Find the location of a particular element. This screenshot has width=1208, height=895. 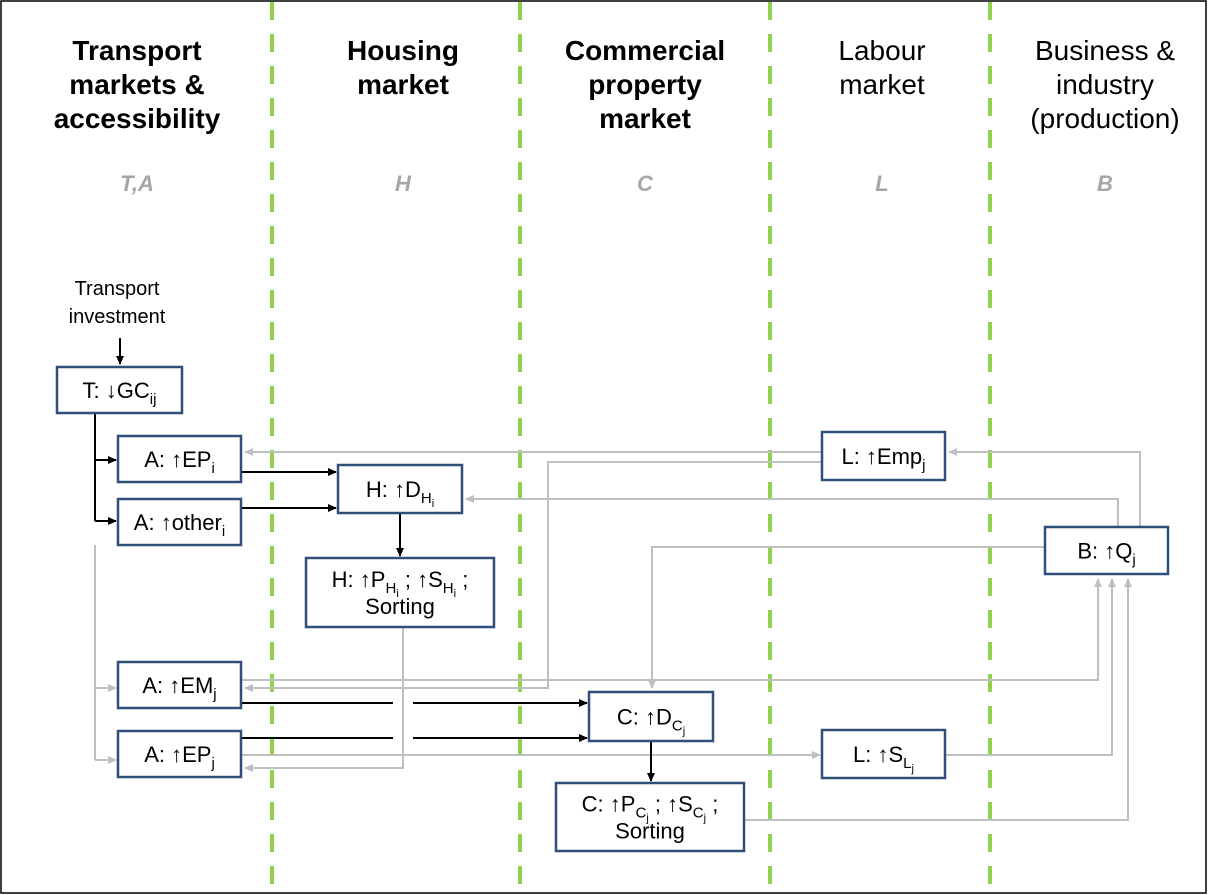

node-label: B: ↑Qj is located at coordinates (1106, 554).